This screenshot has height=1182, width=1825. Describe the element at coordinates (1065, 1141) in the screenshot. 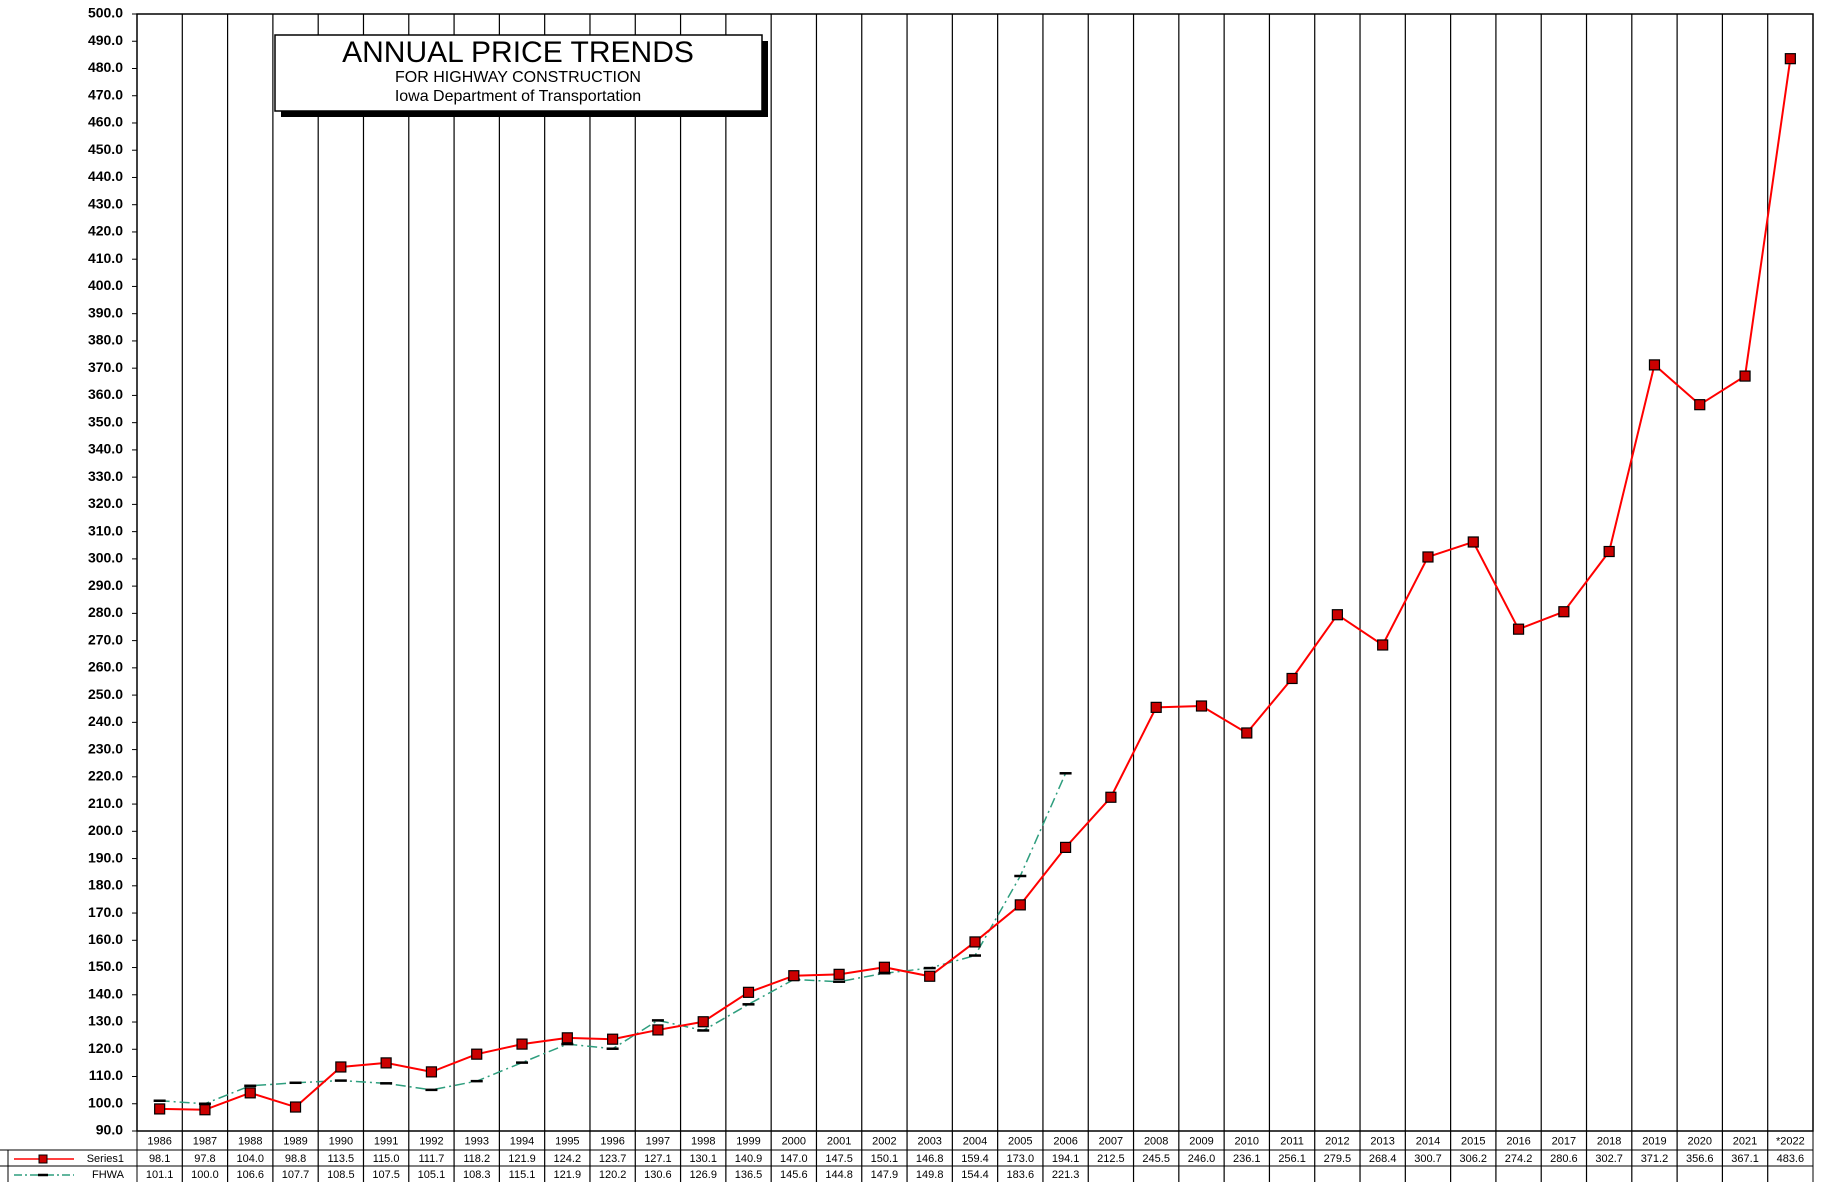

I see `x-tick-label: 2006` at that location.